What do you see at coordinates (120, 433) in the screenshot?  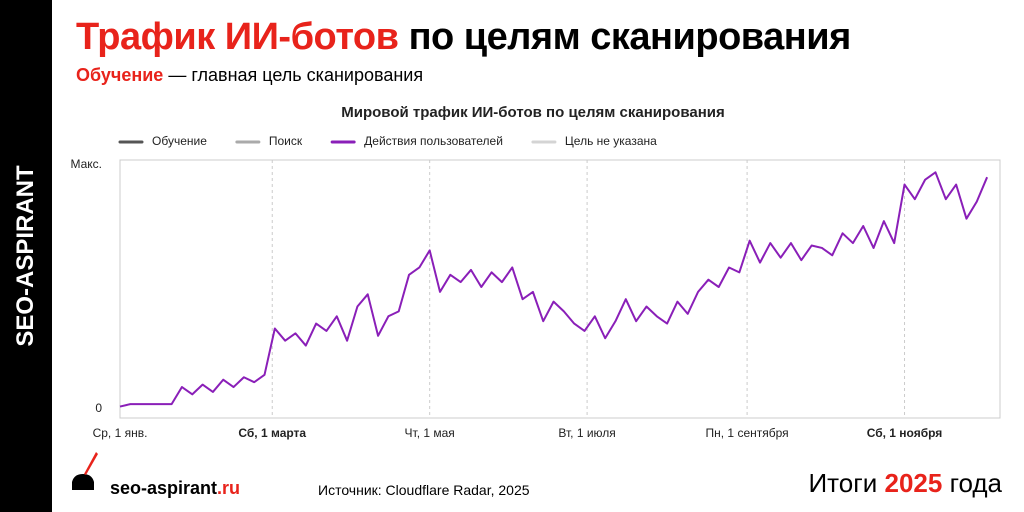 I see `x-tick-label: Ср, 1 янв.` at bounding box center [120, 433].